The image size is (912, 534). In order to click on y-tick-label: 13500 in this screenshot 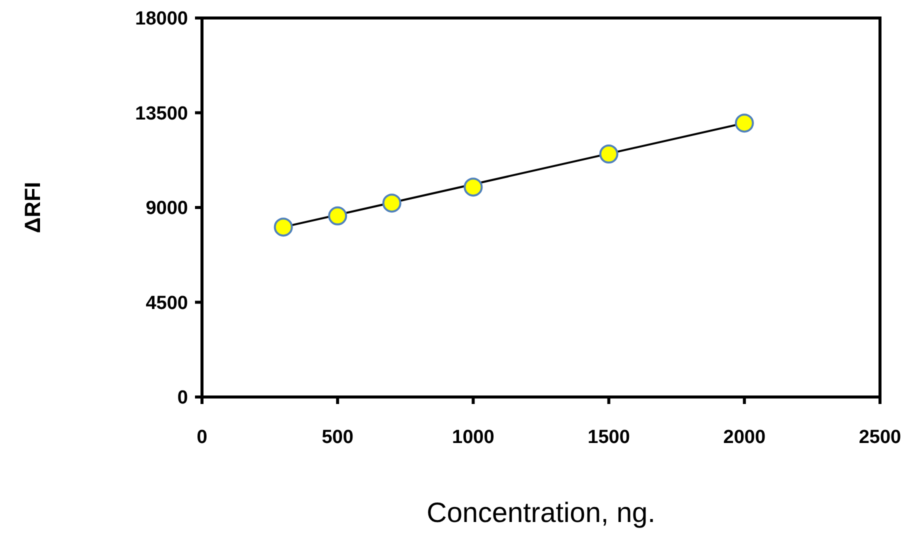, I will do `click(161, 113)`.